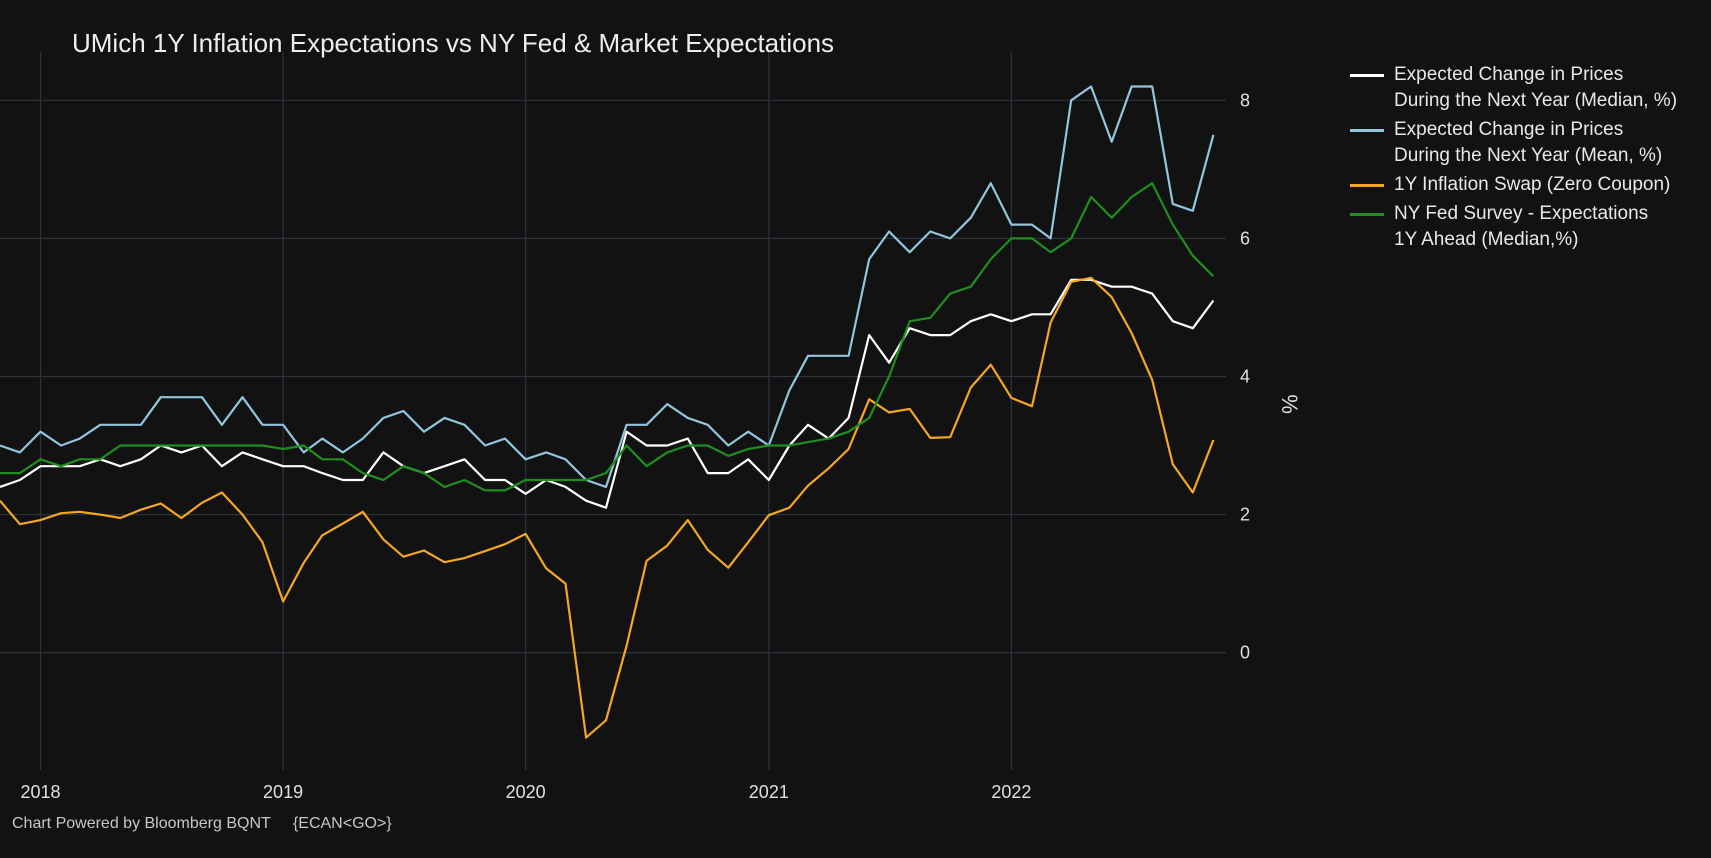  I want to click on legend-label: 1Y Inflation Swap (Zero Coupon), so click(1532, 184).